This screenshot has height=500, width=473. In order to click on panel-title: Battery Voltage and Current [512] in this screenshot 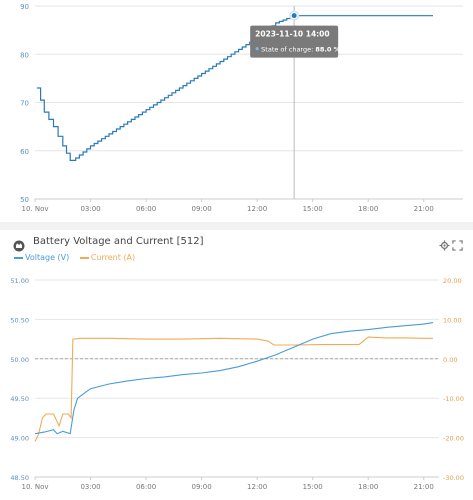, I will do `click(118, 241)`.